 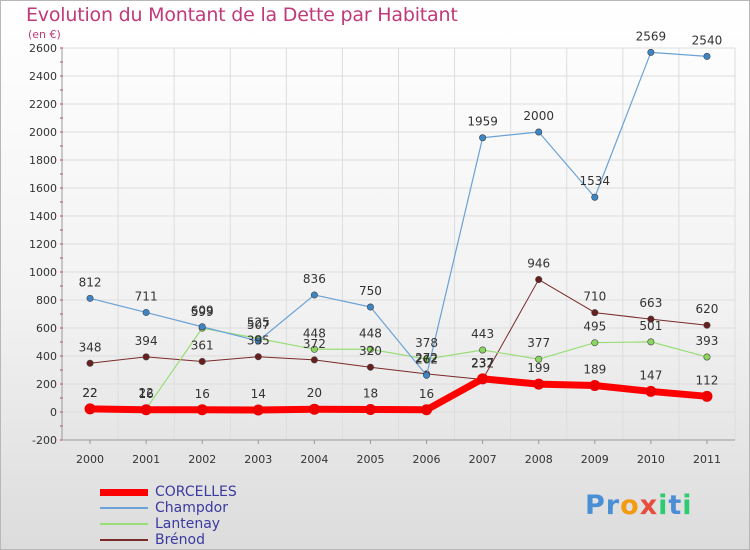 I want to click on y-tick-label: 1800, so click(x=43, y=160).